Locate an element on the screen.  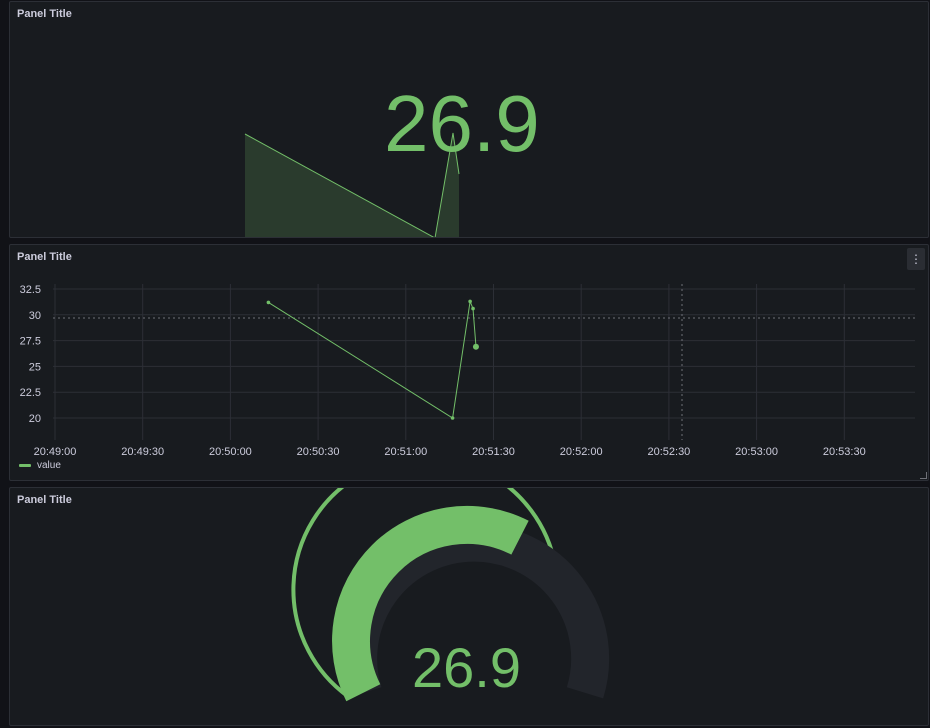
y-tick-label: 32.5 is located at coordinates (30, 290).